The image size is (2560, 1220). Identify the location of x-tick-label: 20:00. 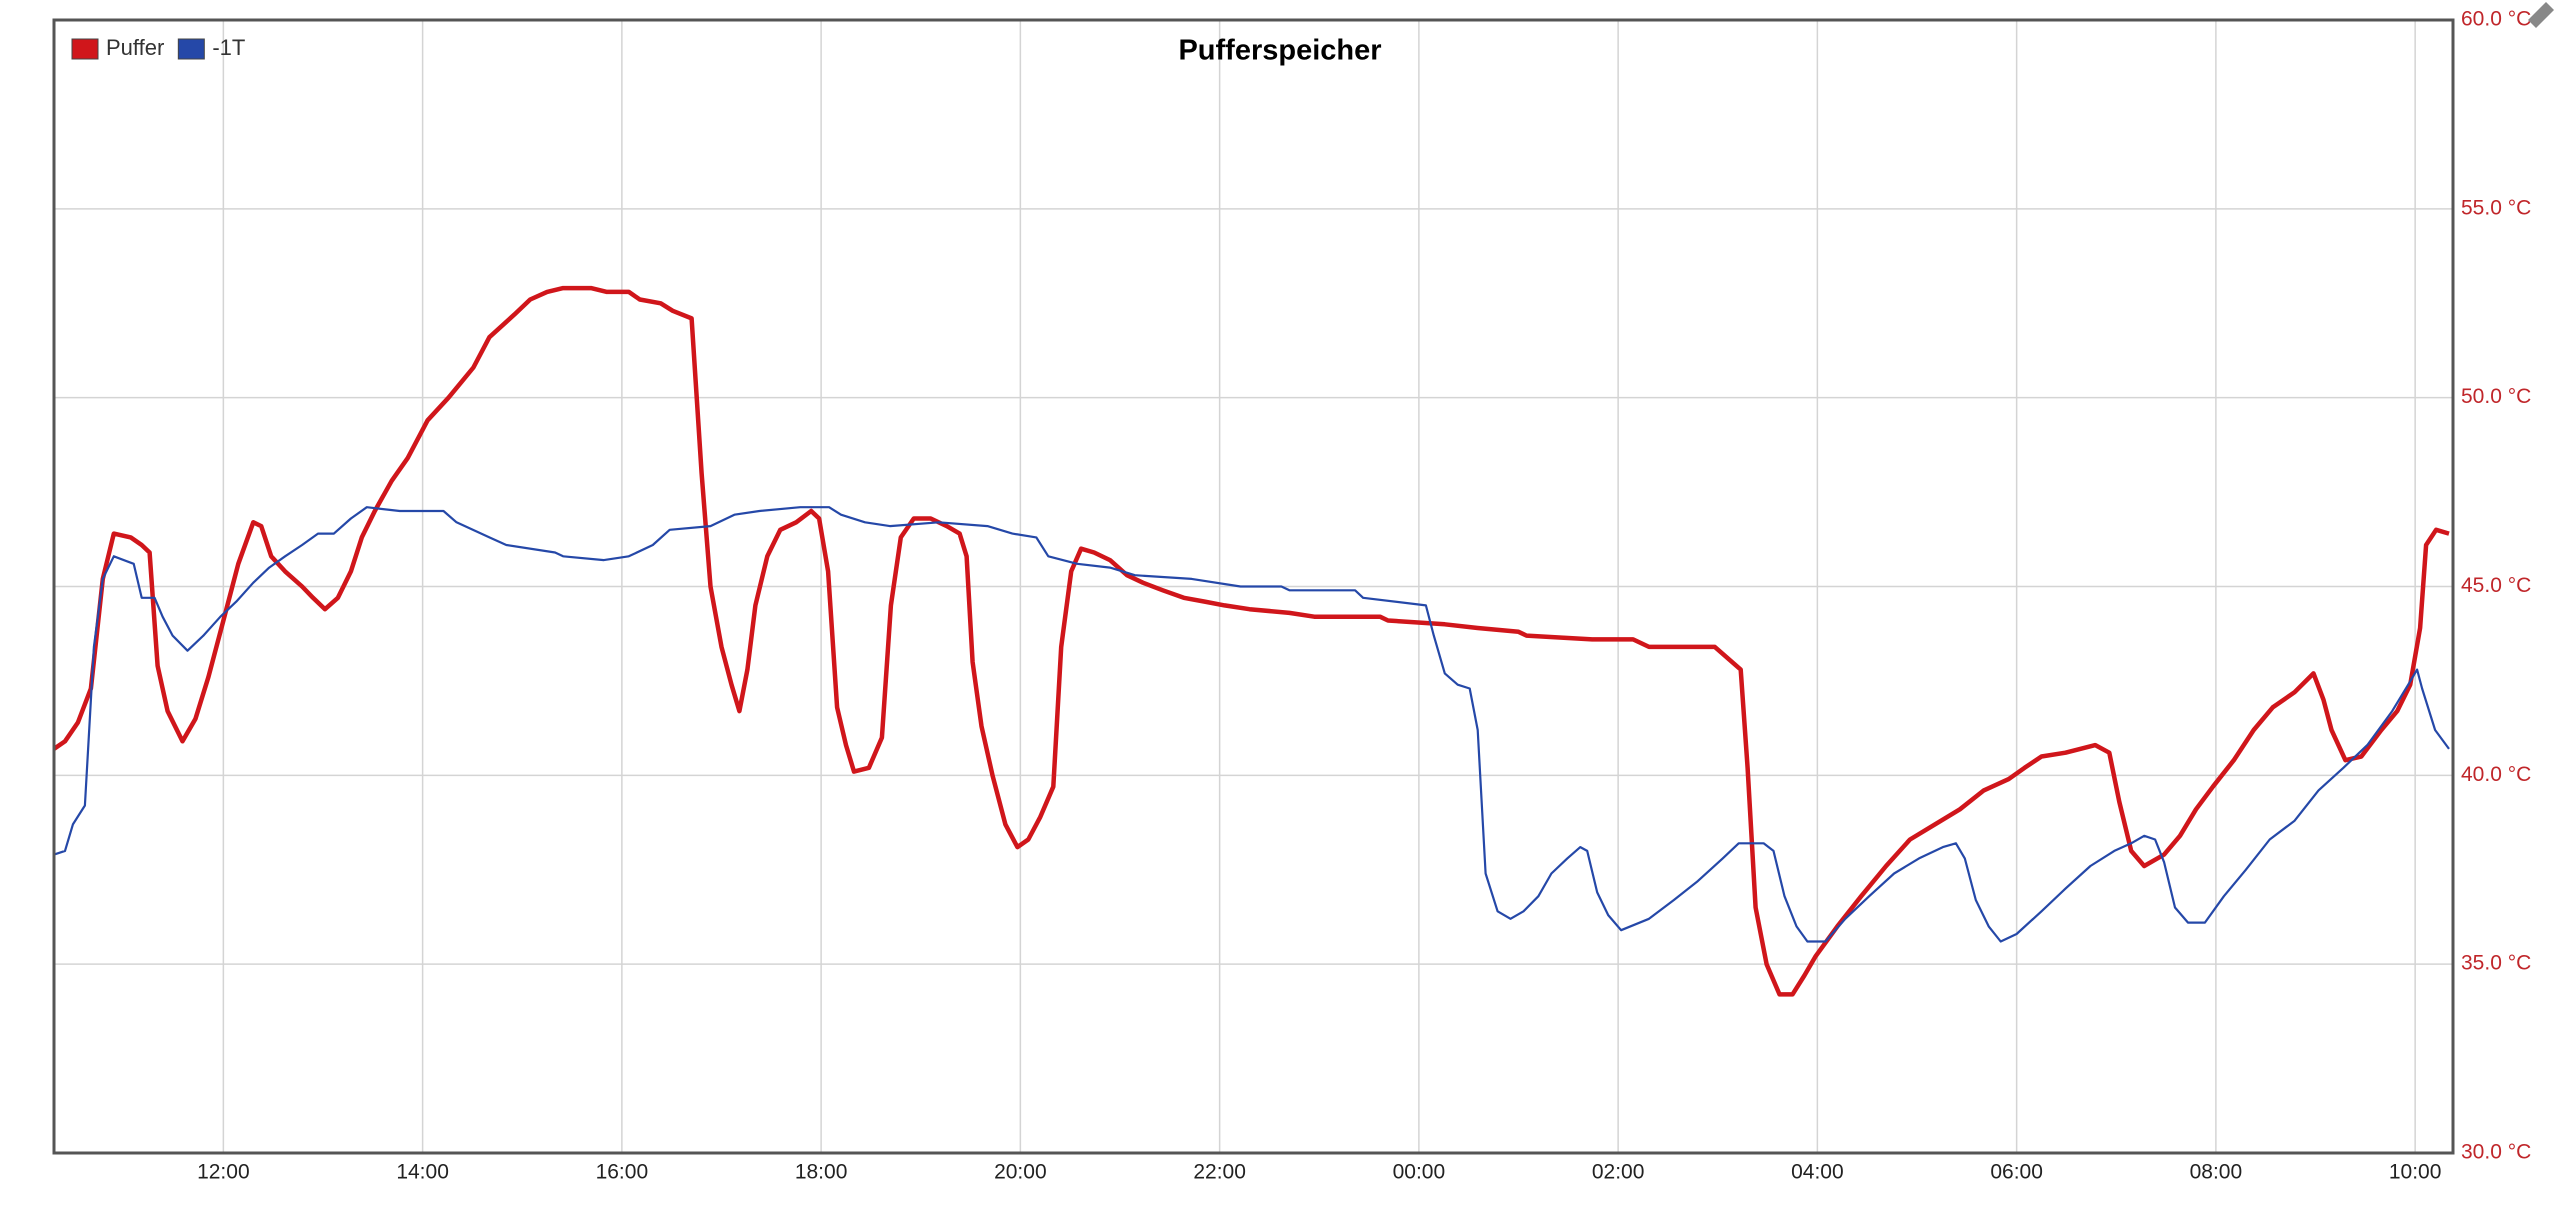
(1020, 1172).